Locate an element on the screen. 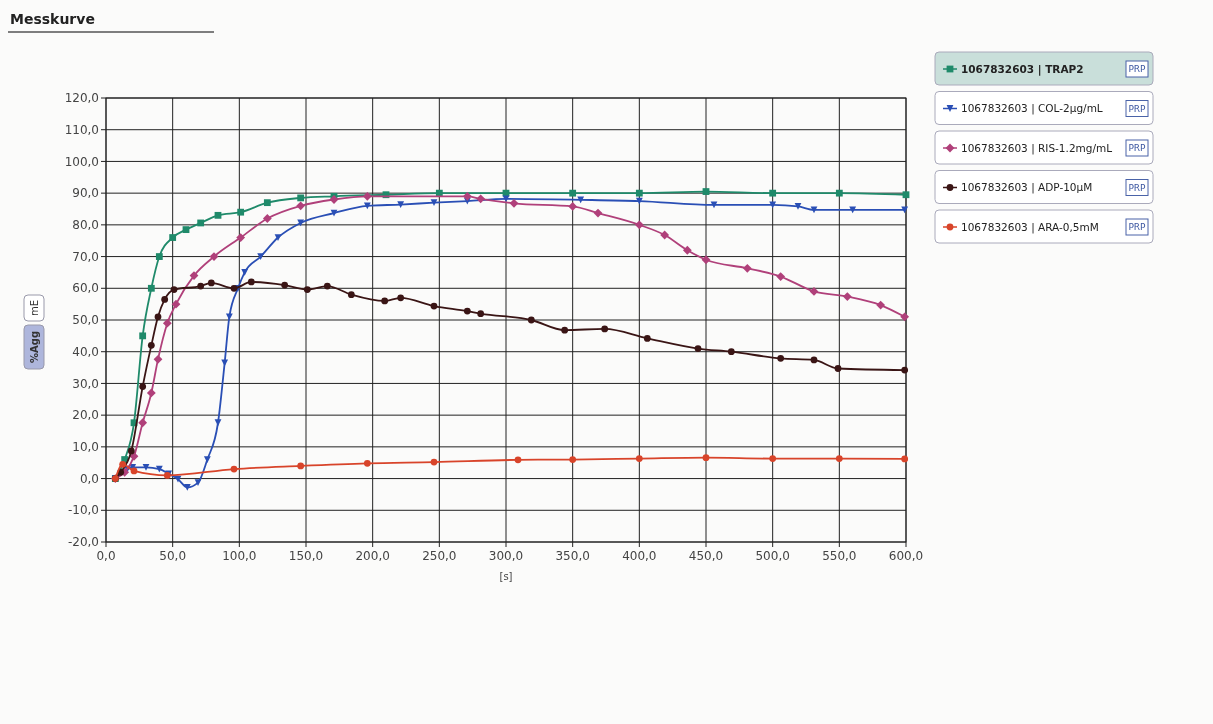 The height and width of the screenshot is (724, 1213). chart-title: Messkurve is located at coordinates (52, 19).